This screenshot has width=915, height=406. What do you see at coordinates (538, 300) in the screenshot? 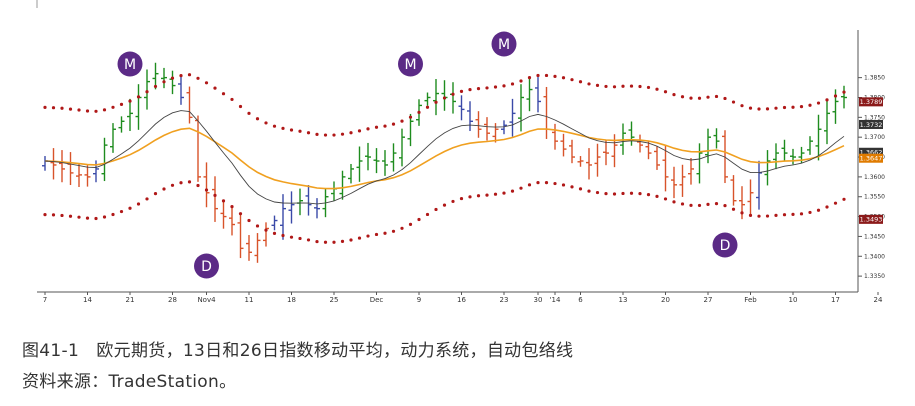
I see `x-tick-label: 30` at bounding box center [538, 300].